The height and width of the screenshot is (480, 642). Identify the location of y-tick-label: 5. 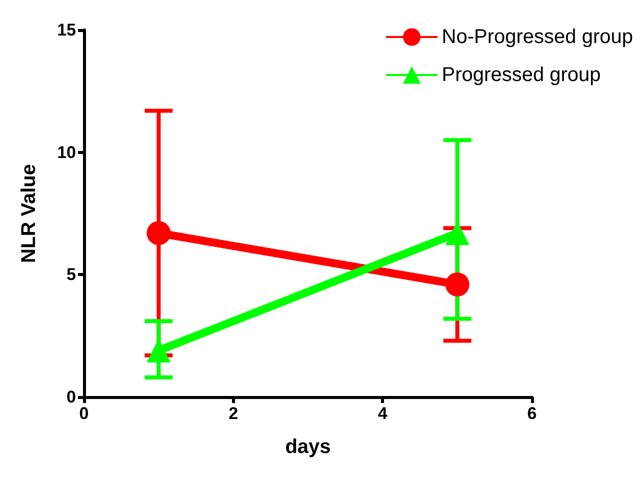
(71, 274).